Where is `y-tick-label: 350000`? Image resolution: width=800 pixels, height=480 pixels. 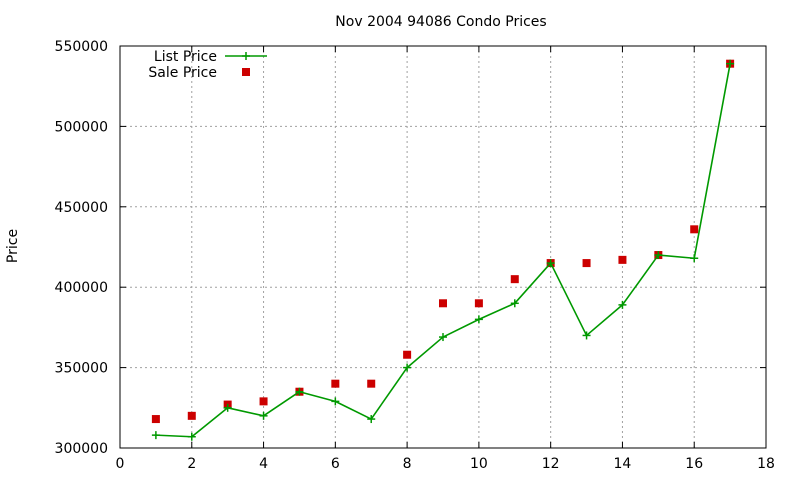 y-tick-label: 350000 is located at coordinates (81, 369).